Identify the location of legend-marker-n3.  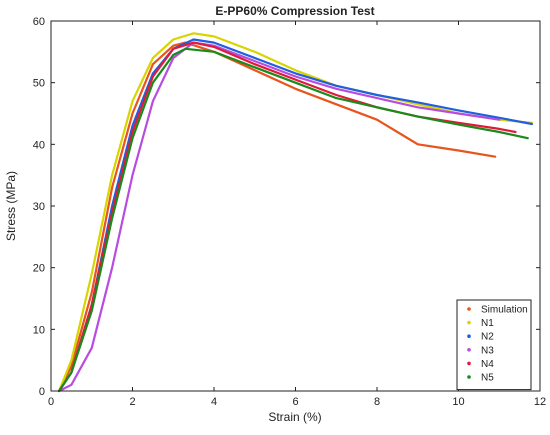
(469, 350).